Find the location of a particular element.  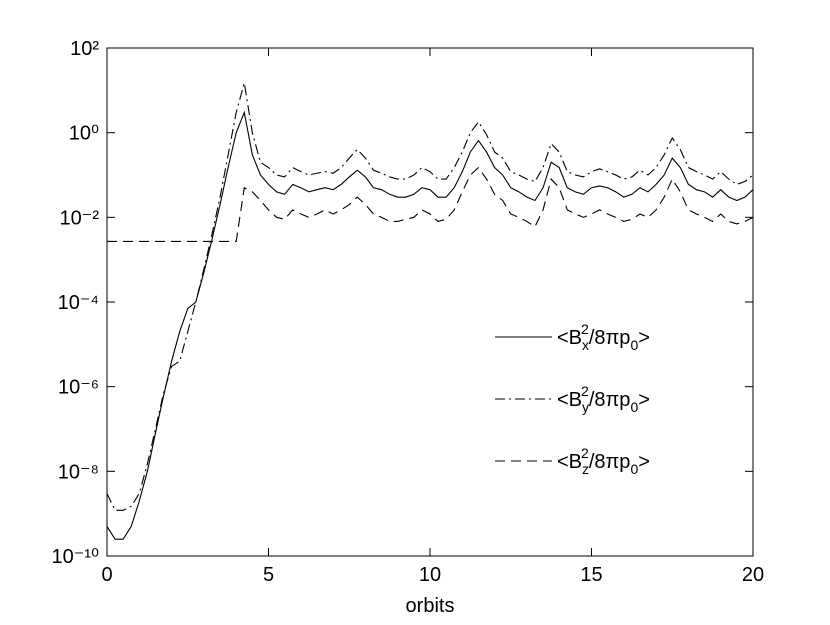

x-tick-label: 0 is located at coordinates (106, 575).